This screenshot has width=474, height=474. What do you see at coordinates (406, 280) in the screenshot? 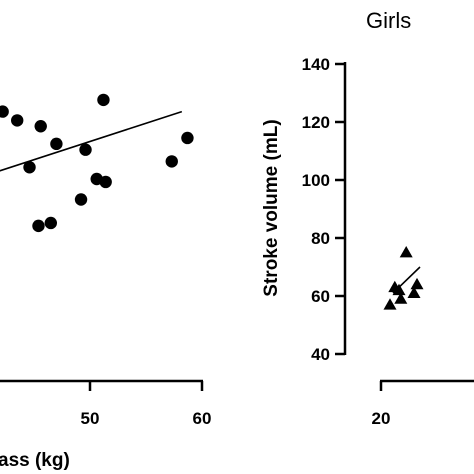
I see `right-trendline` at bounding box center [406, 280].